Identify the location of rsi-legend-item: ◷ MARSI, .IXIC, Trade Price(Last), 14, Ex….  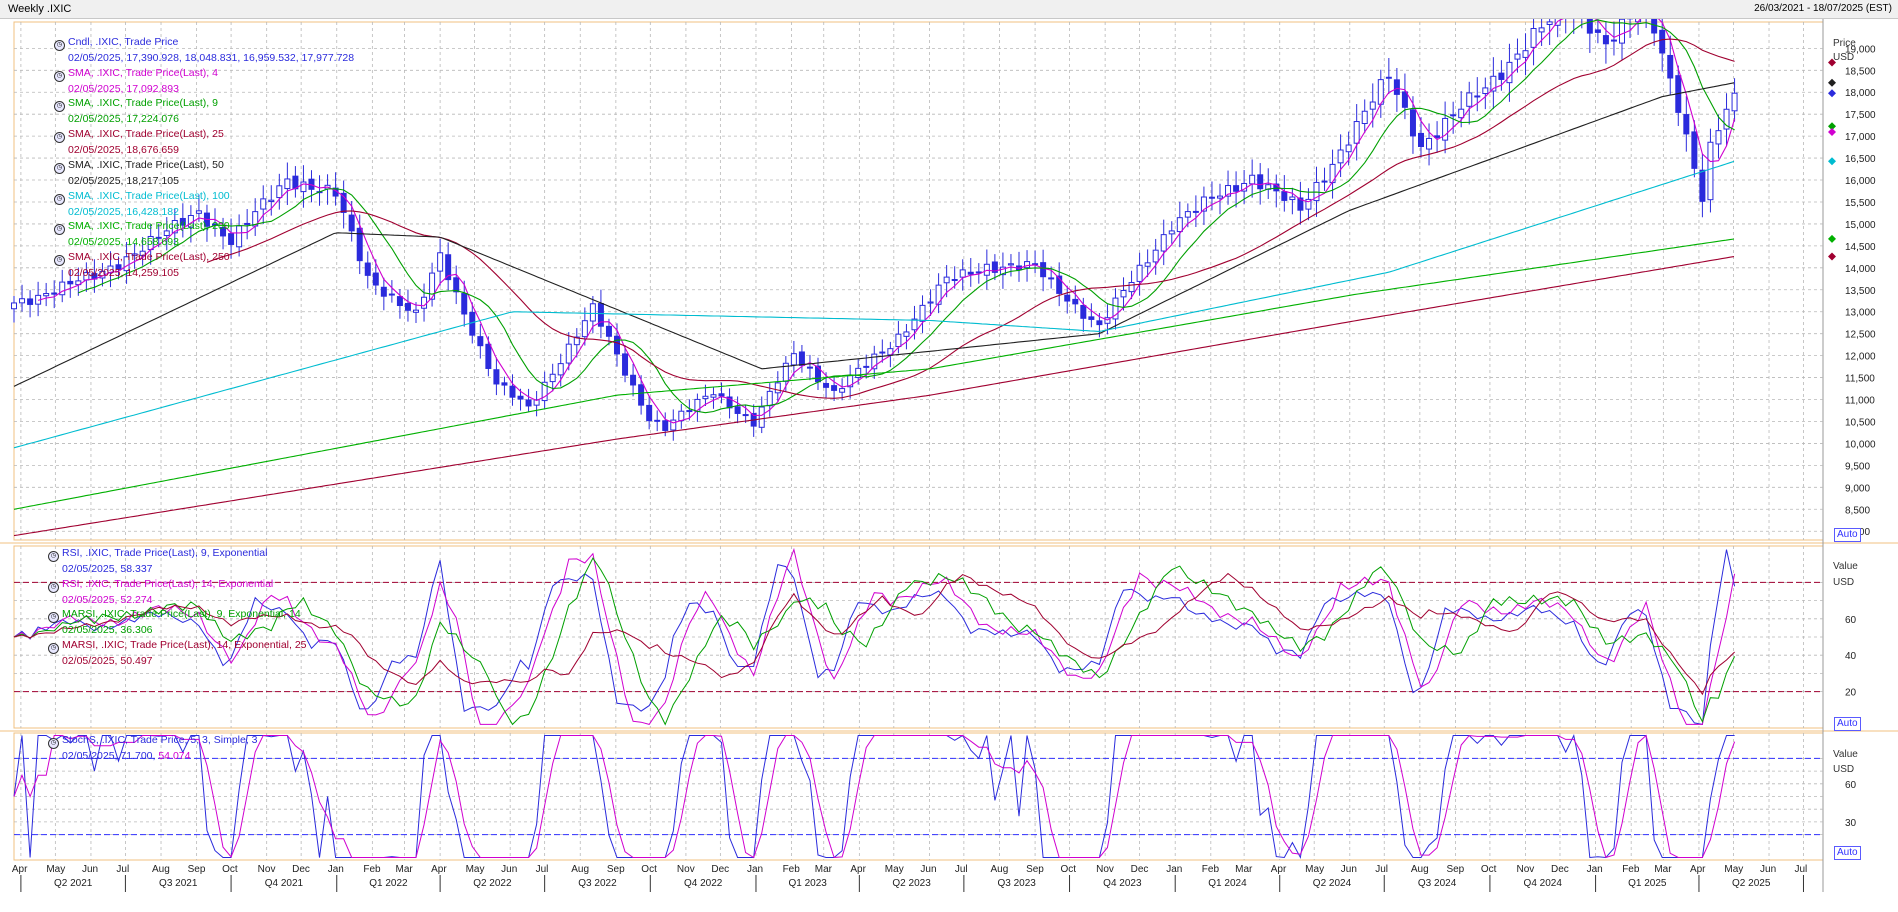
(177, 646).